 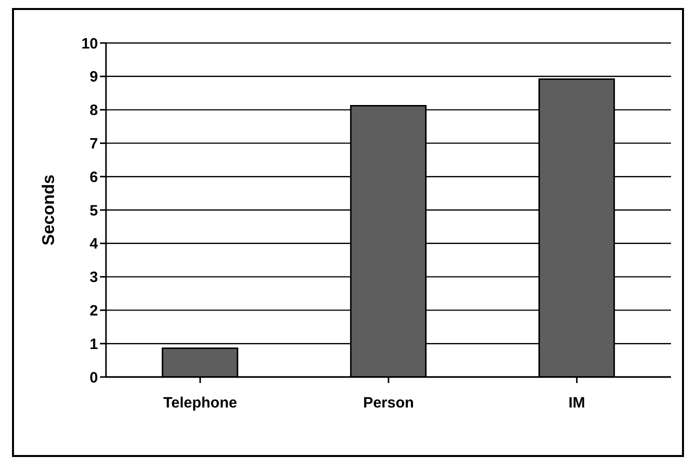 I want to click on y-tick-label: 2, so click(x=94, y=311).